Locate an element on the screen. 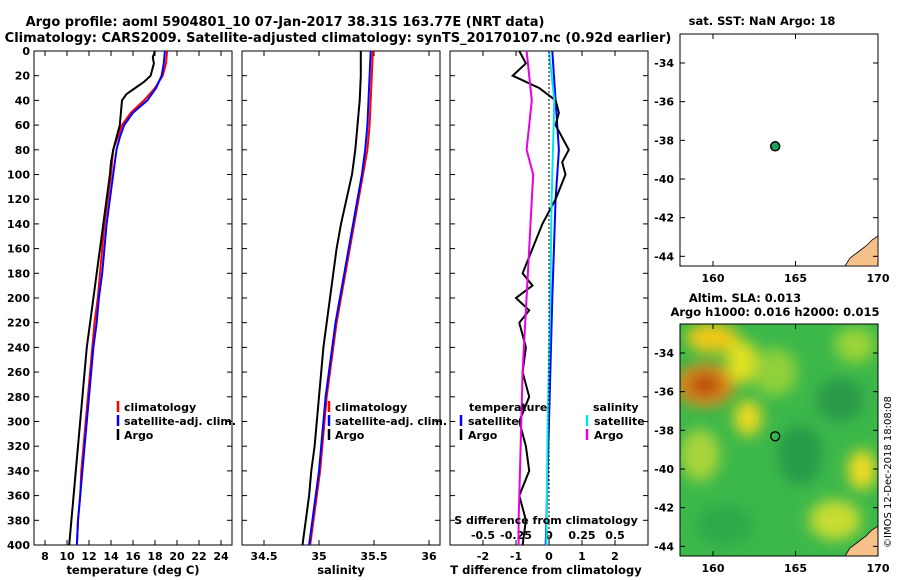 This screenshot has height=580, width=900. x-tick-label: 35.5 is located at coordinates (373, 556).